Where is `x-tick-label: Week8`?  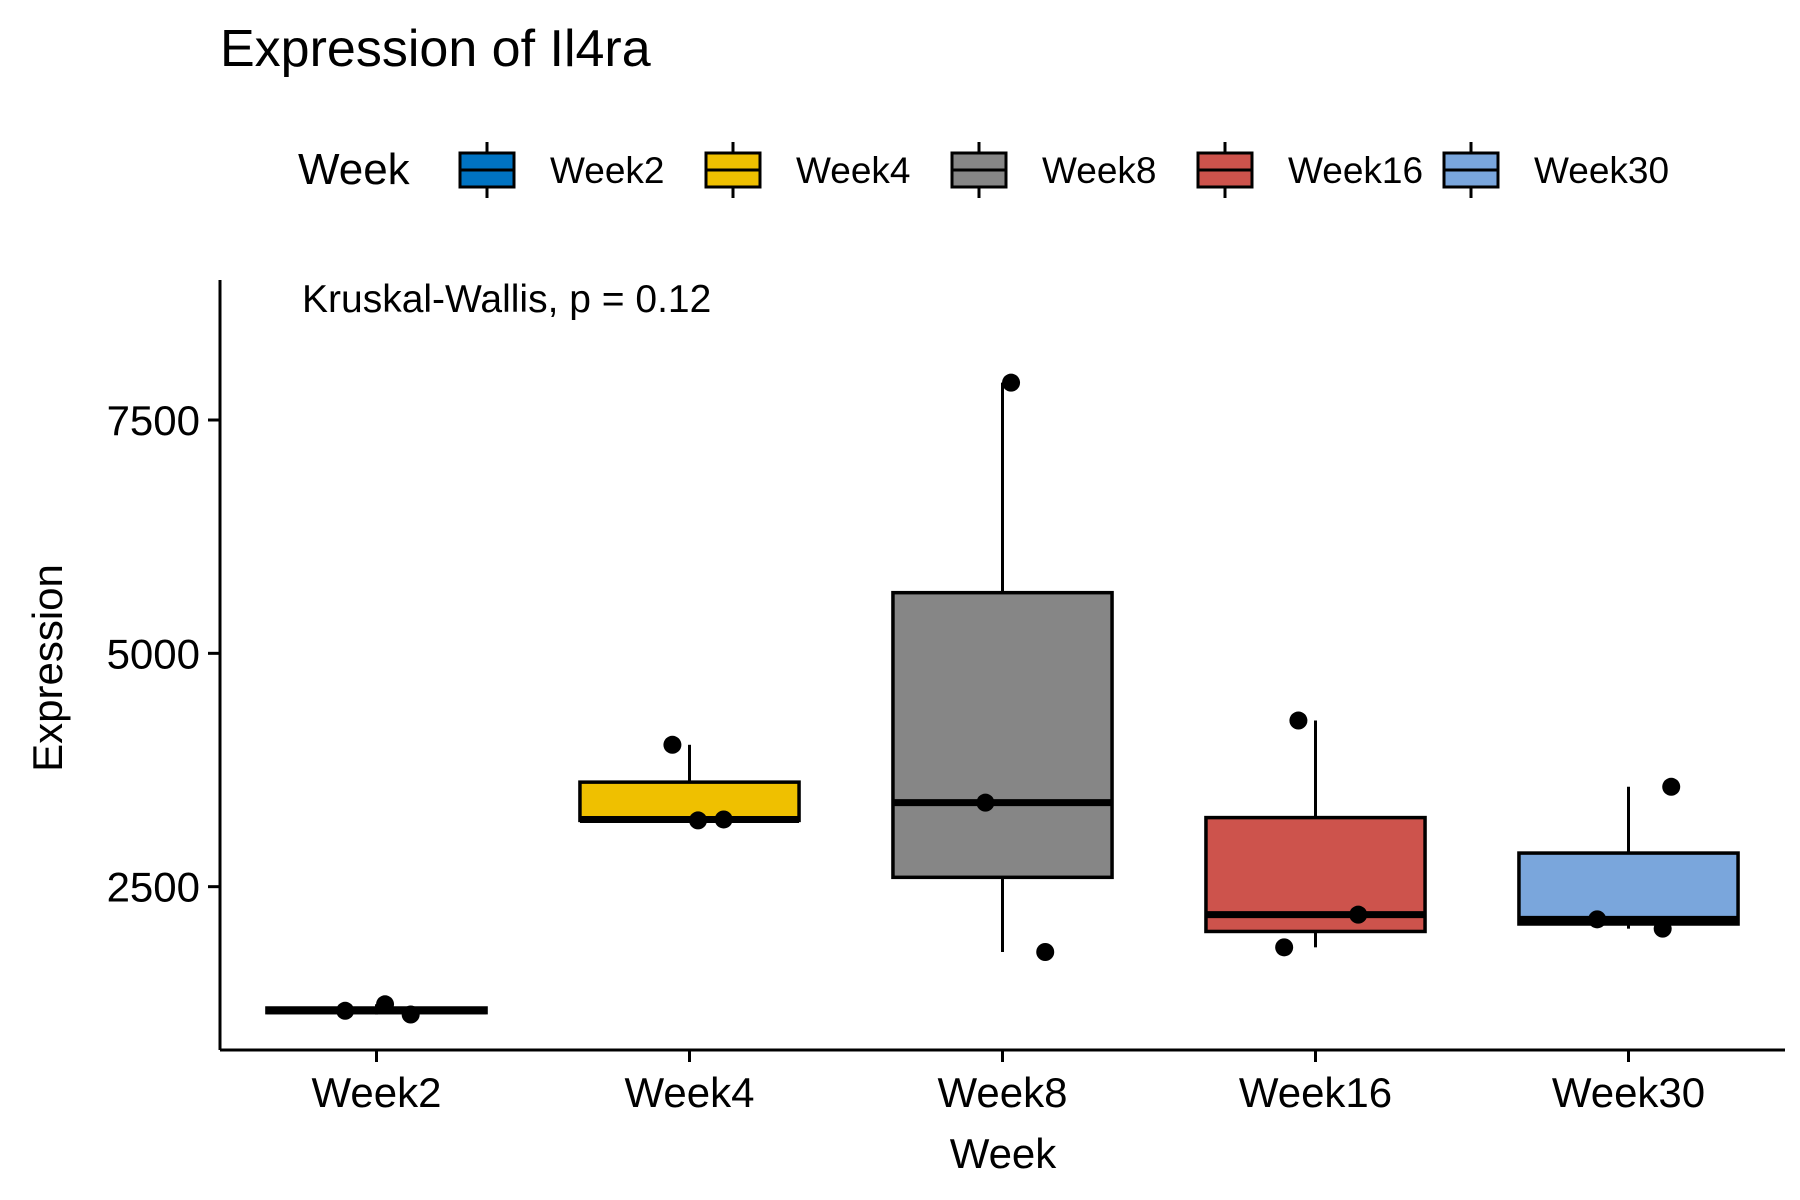 x-tick-label: Week8 is located at coordinates (1003, 1092).